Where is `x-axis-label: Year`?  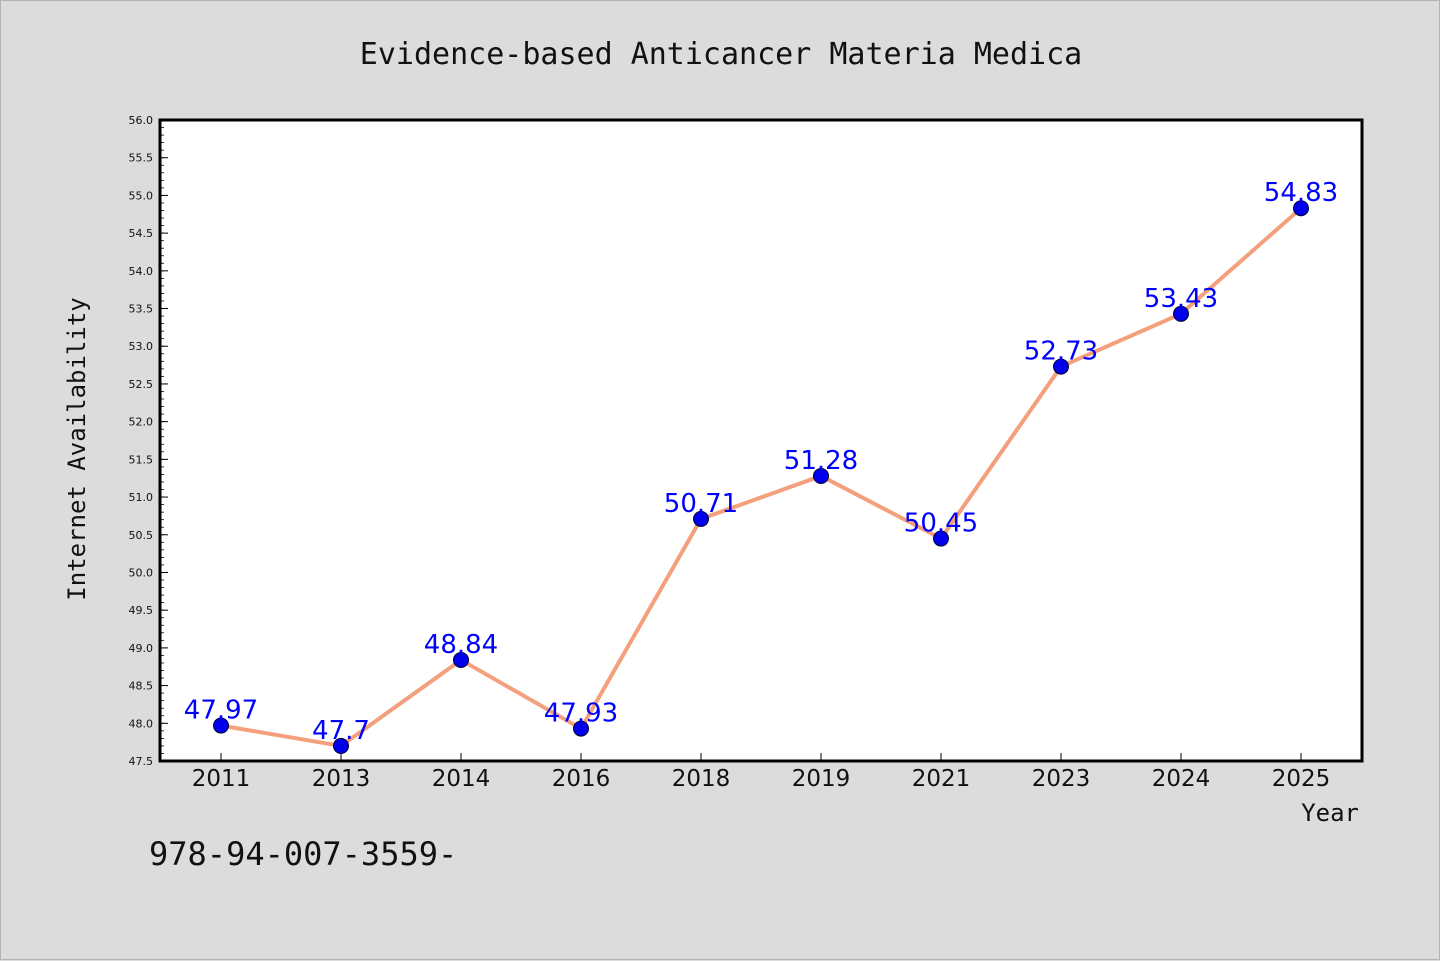
x-axis-label: Year is located at coordinates (1330, 813).